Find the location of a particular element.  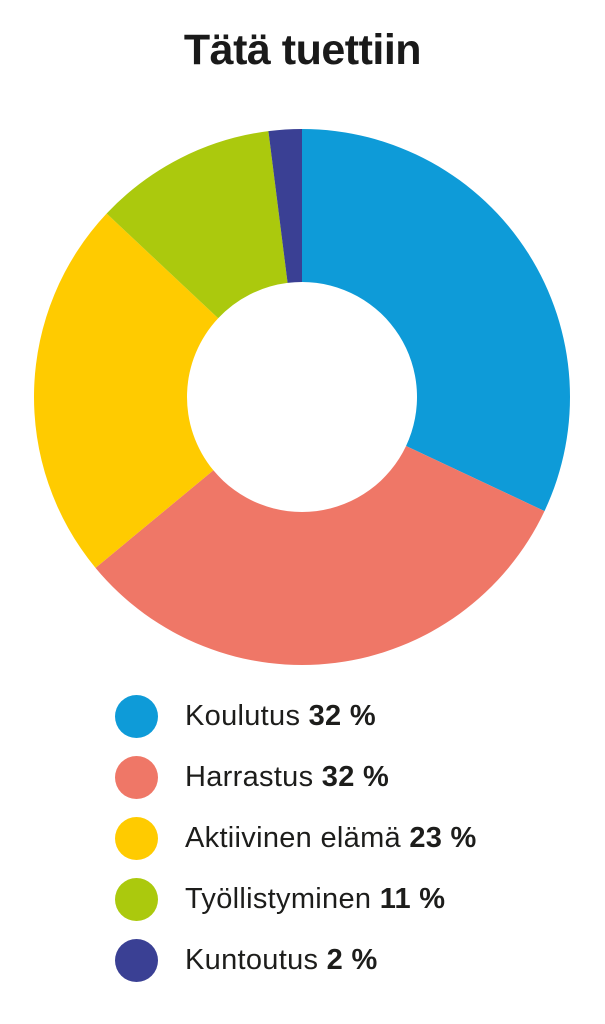

legend-text: Kuntoutus 2 % is located at coordinates (281, 960).